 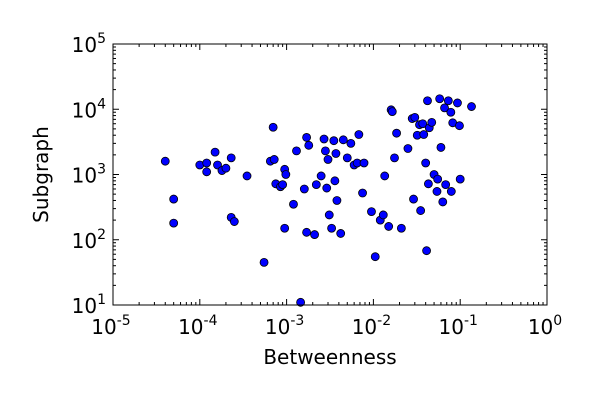 I want to click on y-tick-label: 10², so click(x=89, y=240).